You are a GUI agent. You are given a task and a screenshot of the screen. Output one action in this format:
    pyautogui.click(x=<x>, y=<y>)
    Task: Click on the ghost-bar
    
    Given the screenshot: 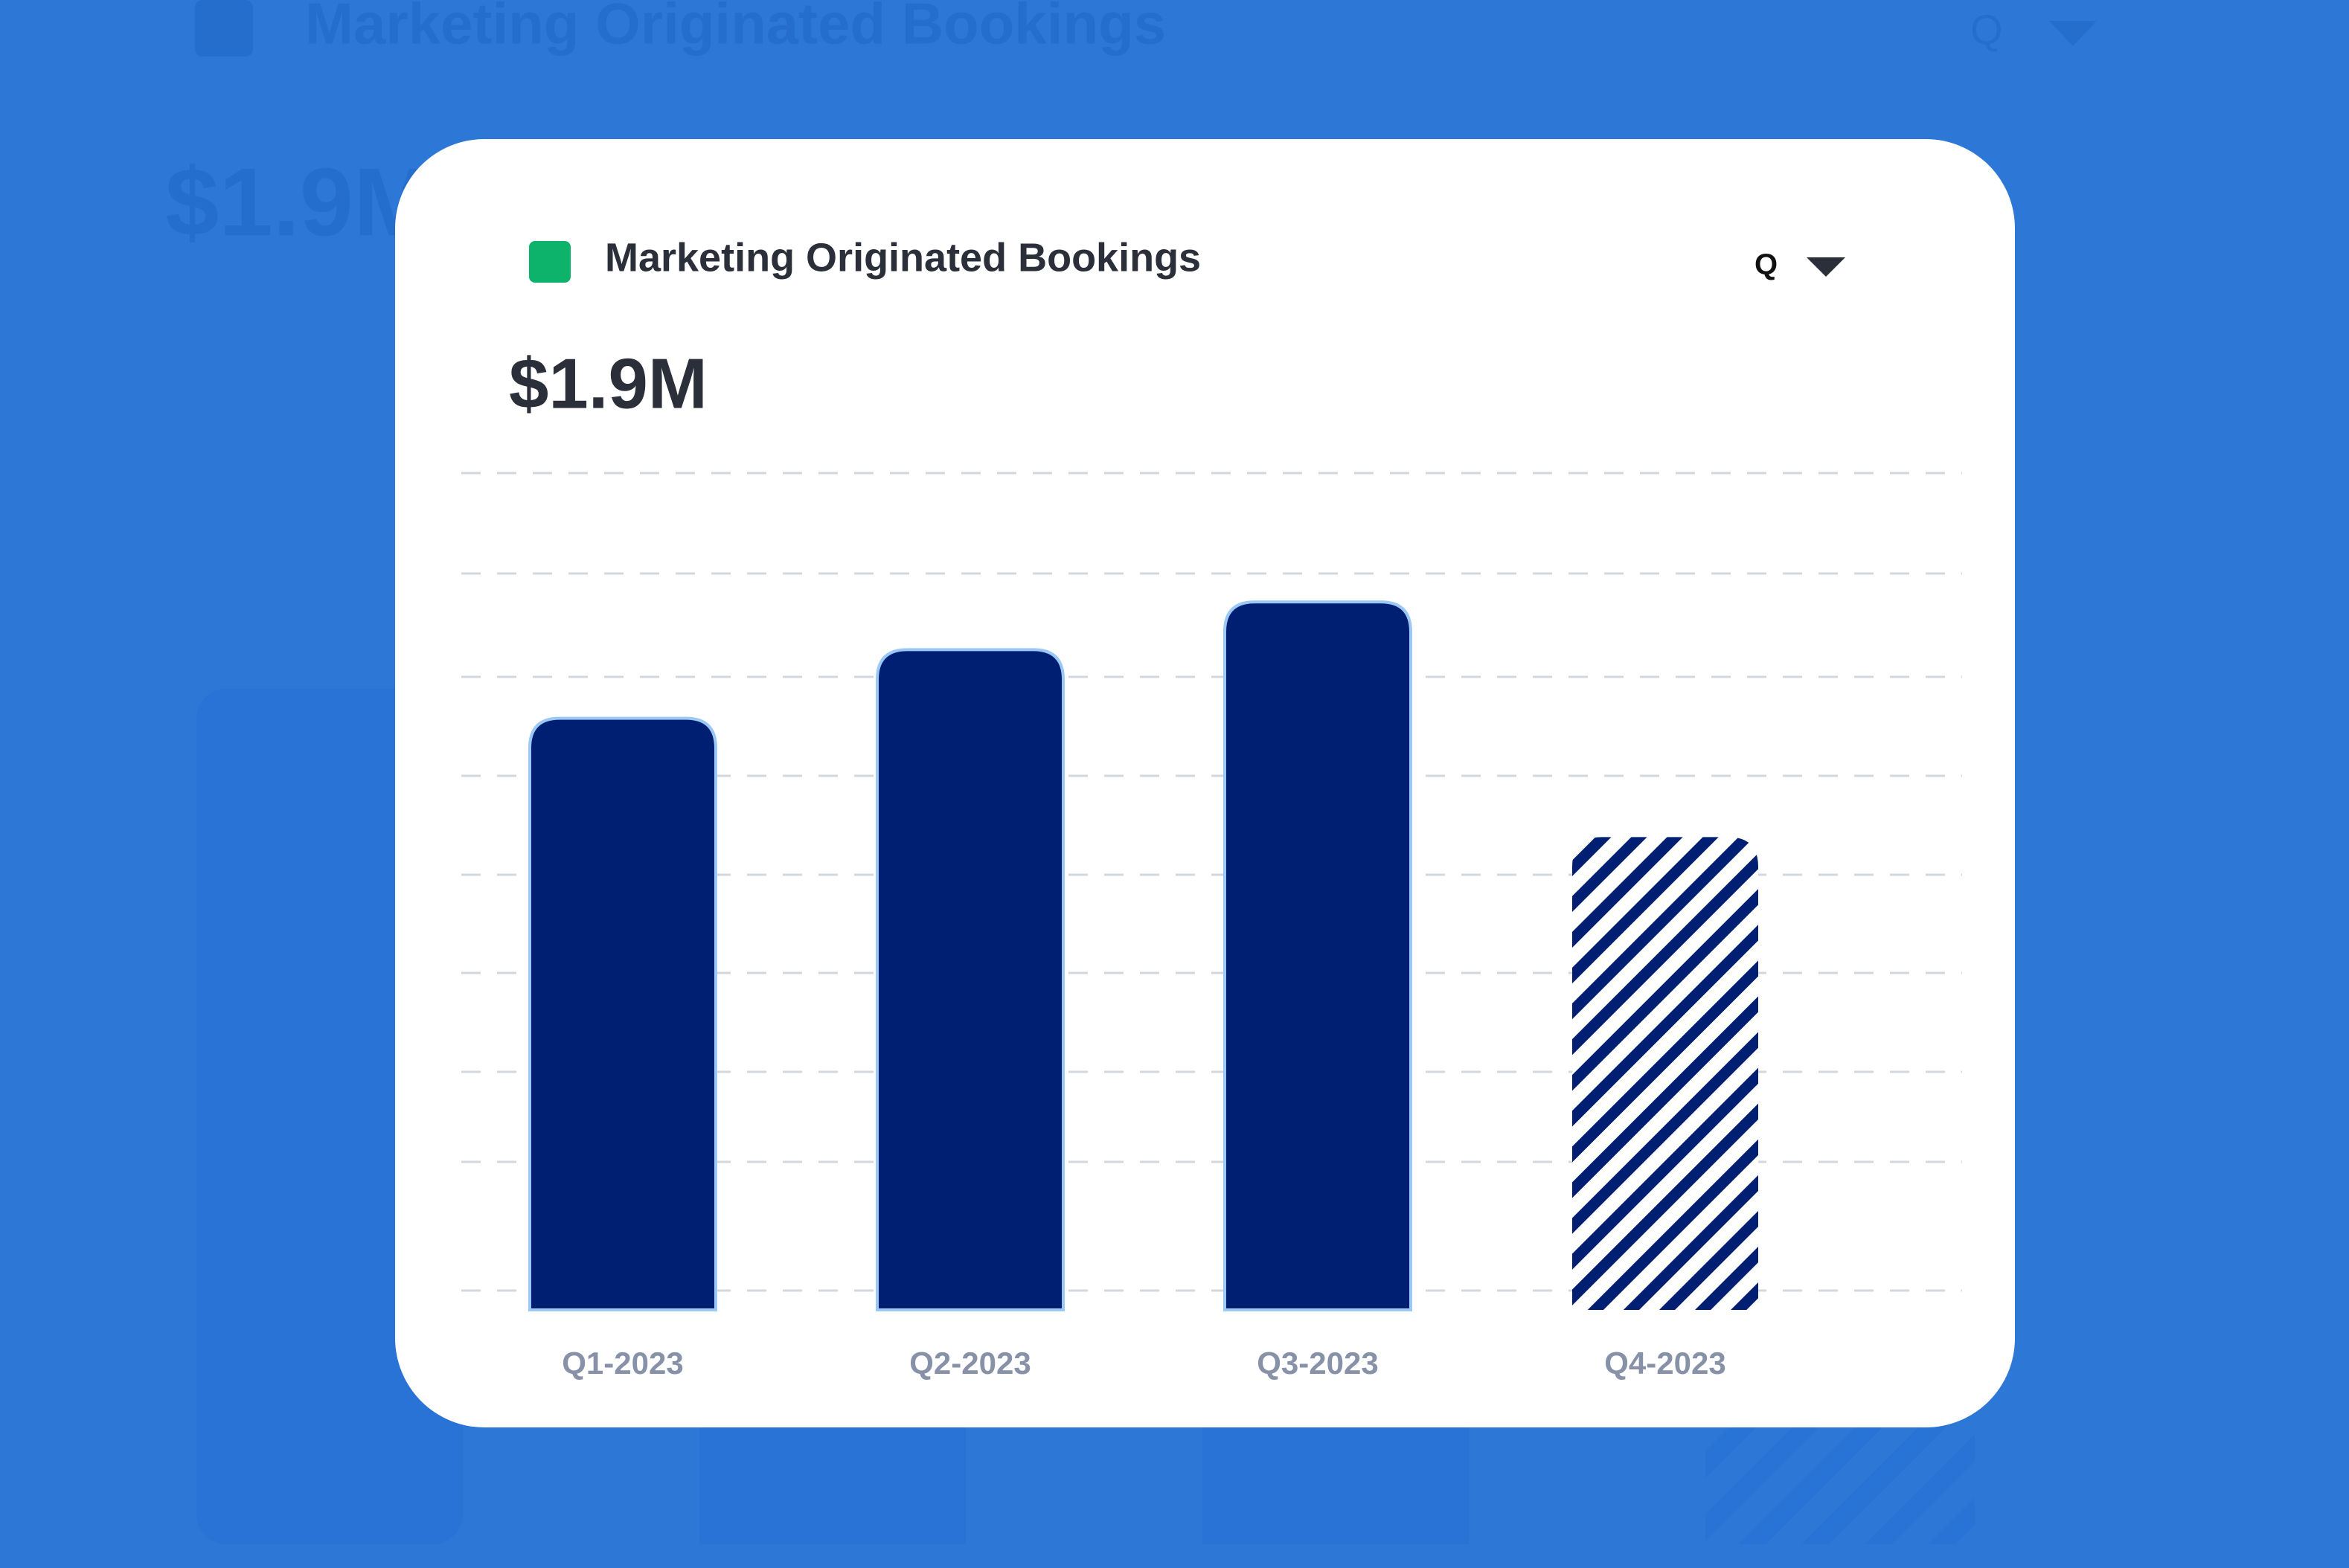 What is the action you would take?
    pyautogui.click(x=1840, y=1478)
    